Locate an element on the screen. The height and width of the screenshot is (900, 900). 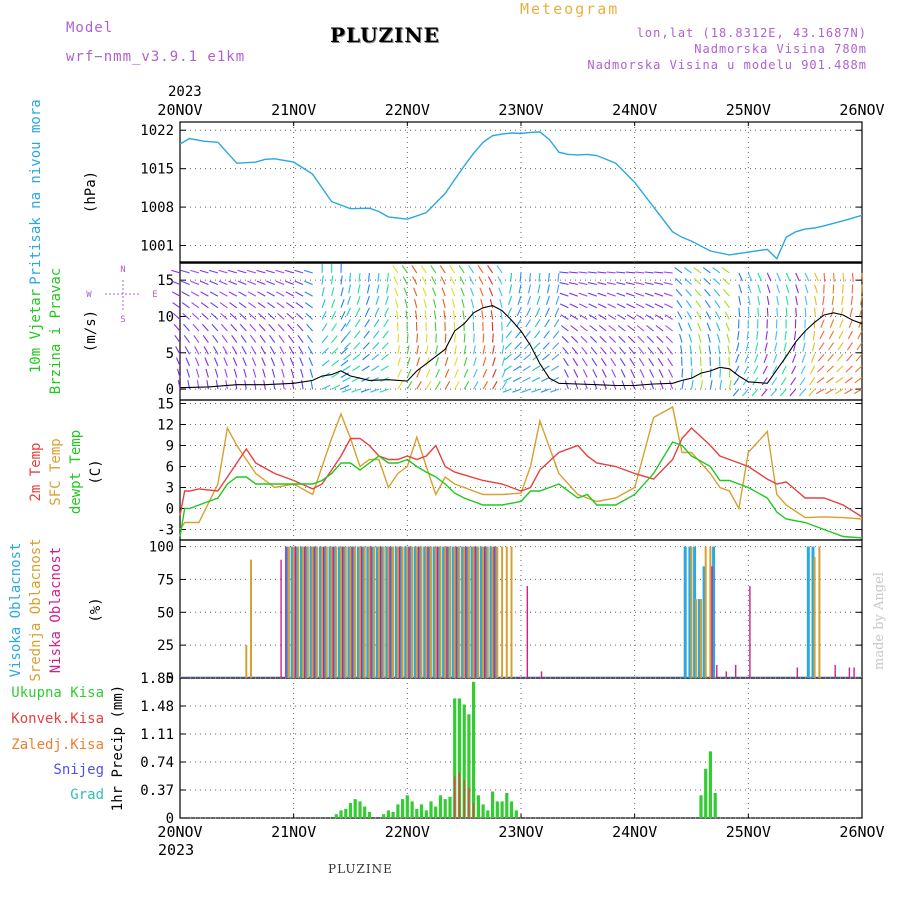
cloud-axis-label-2: Srednja Oblacnost is located at coordinates (36, 609).